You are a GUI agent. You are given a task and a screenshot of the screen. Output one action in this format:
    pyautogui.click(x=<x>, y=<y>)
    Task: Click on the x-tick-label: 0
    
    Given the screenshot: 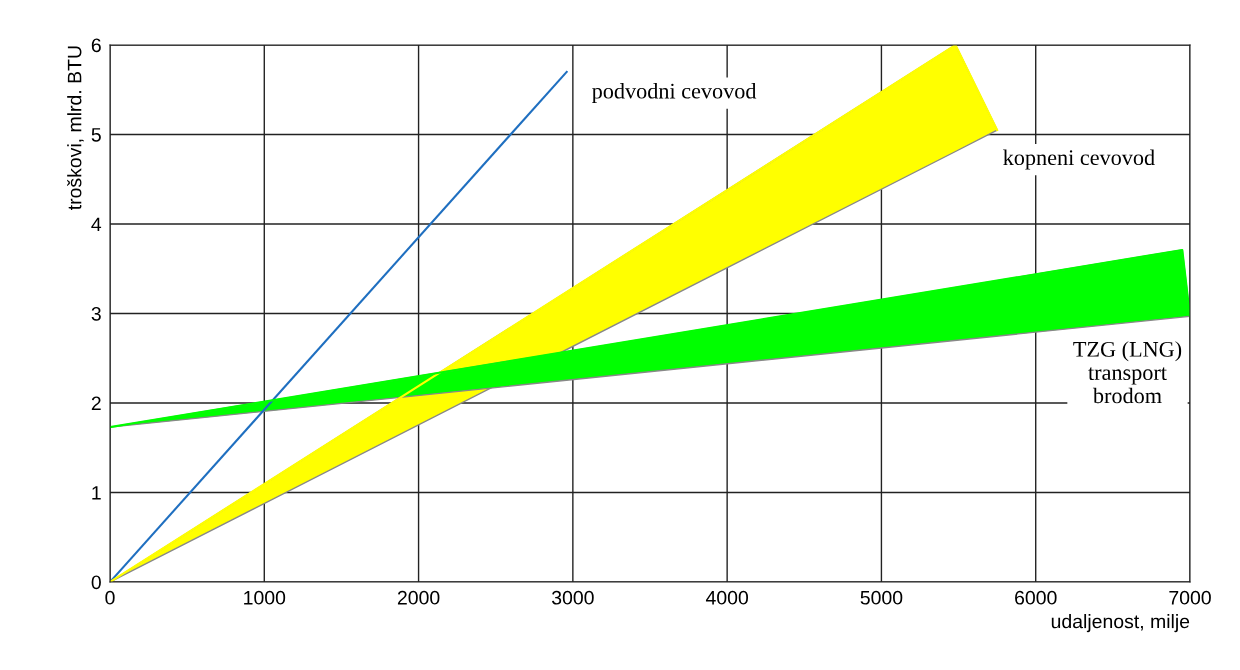 What is the action you would take?
    pyautogui.click(x=110, y=597)
    